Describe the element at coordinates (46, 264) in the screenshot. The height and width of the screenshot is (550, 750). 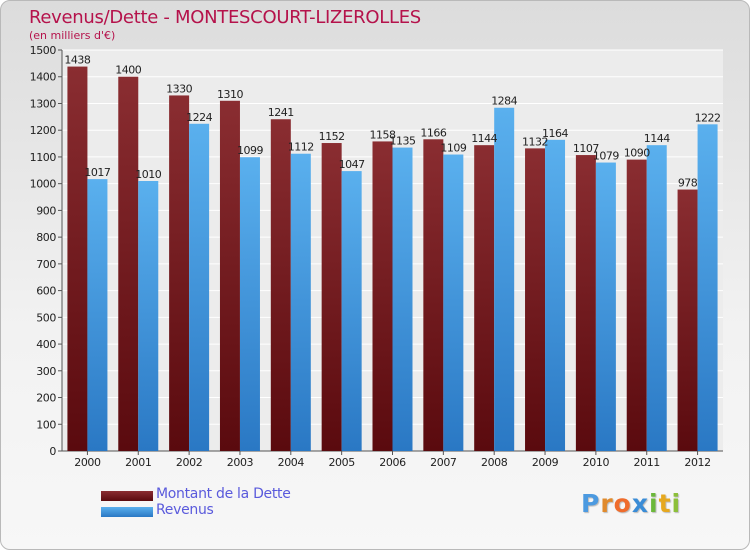
I see `y-tick-label: 700` at that location.